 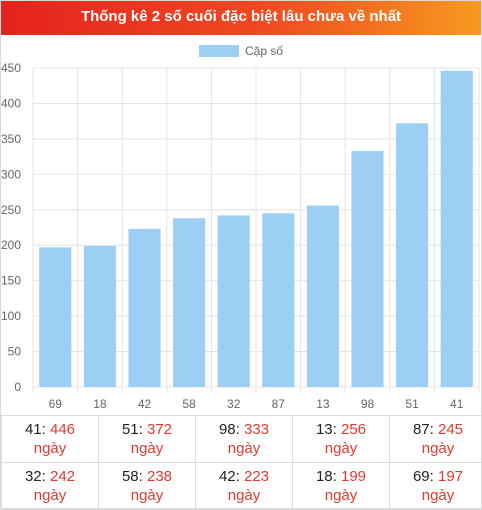 What do you see at coordinates (368, 404) in the screenshot?
I see `x-tick-label: 98` at bounding box center [368, 404].